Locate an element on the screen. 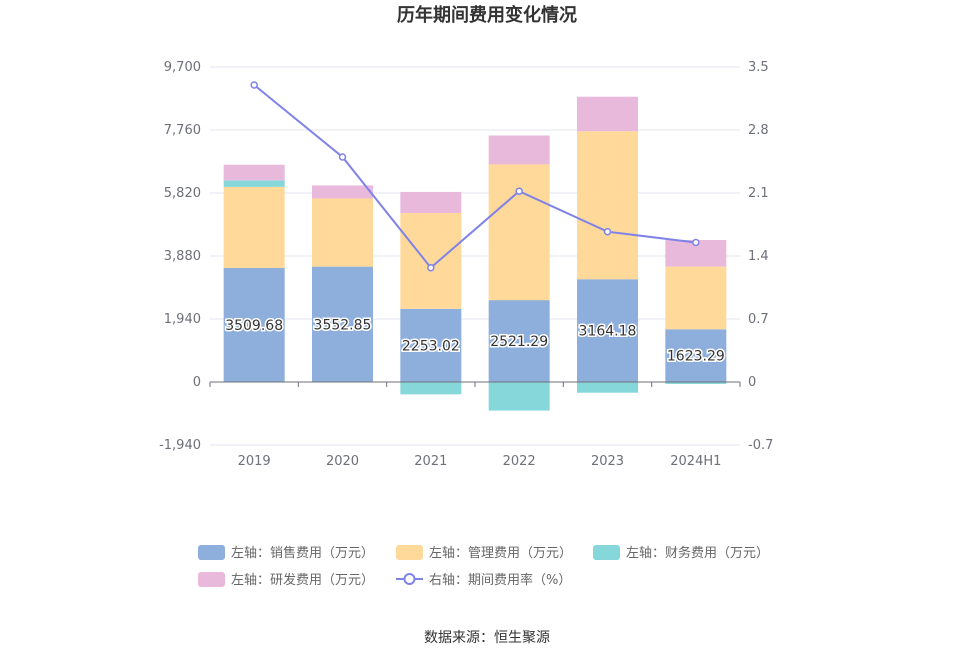 This screenshot has height=658, width=975. x-axis-category-label: 2019 is located at coordinates (254, 461).